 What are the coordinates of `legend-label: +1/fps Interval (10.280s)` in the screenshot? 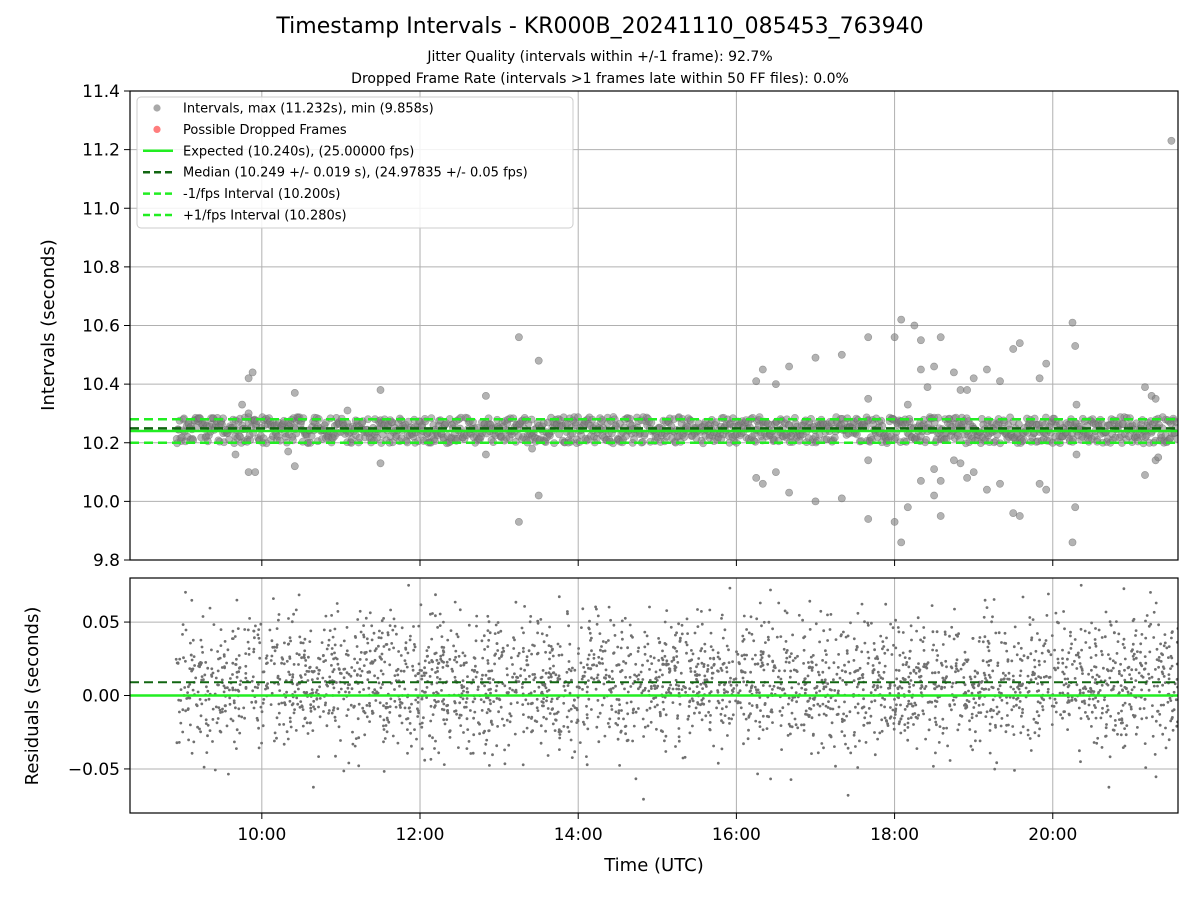 It's located at (265, 216).